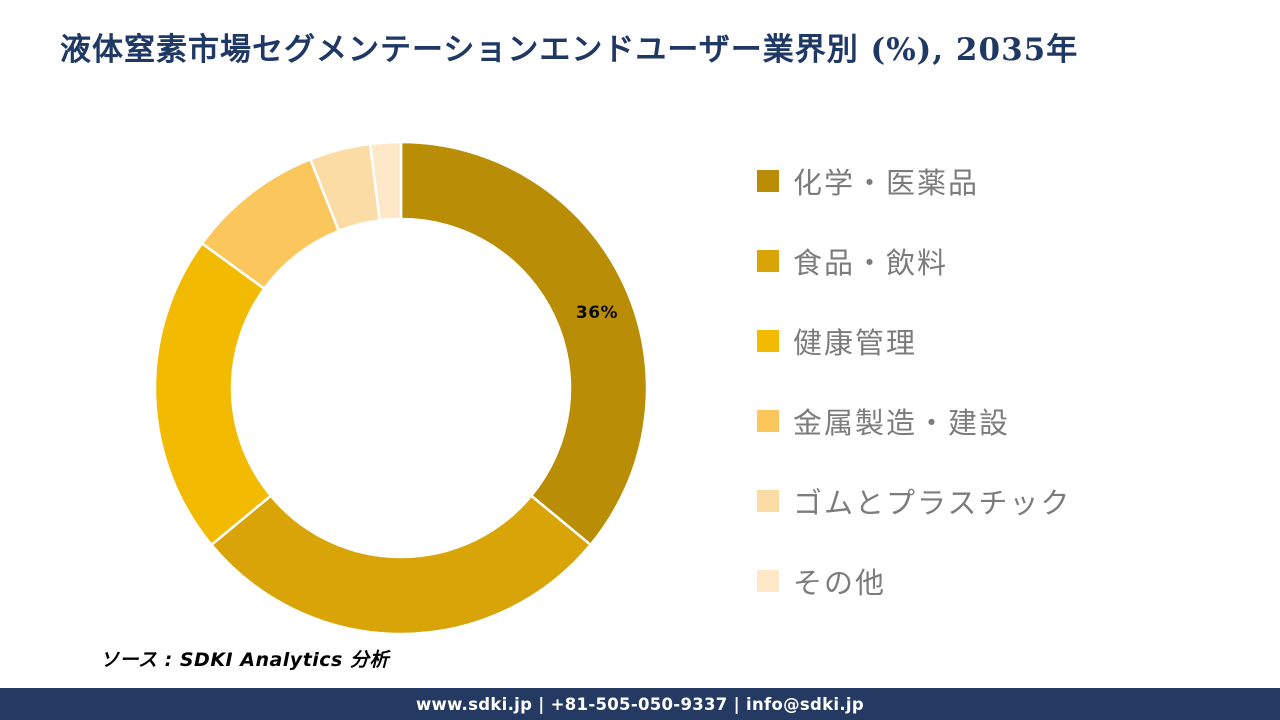  What do you see at coordinates (886, 183) in the screenshot?
I see `legend-label: 化学・医薬品` at bounding box center [886, 183].